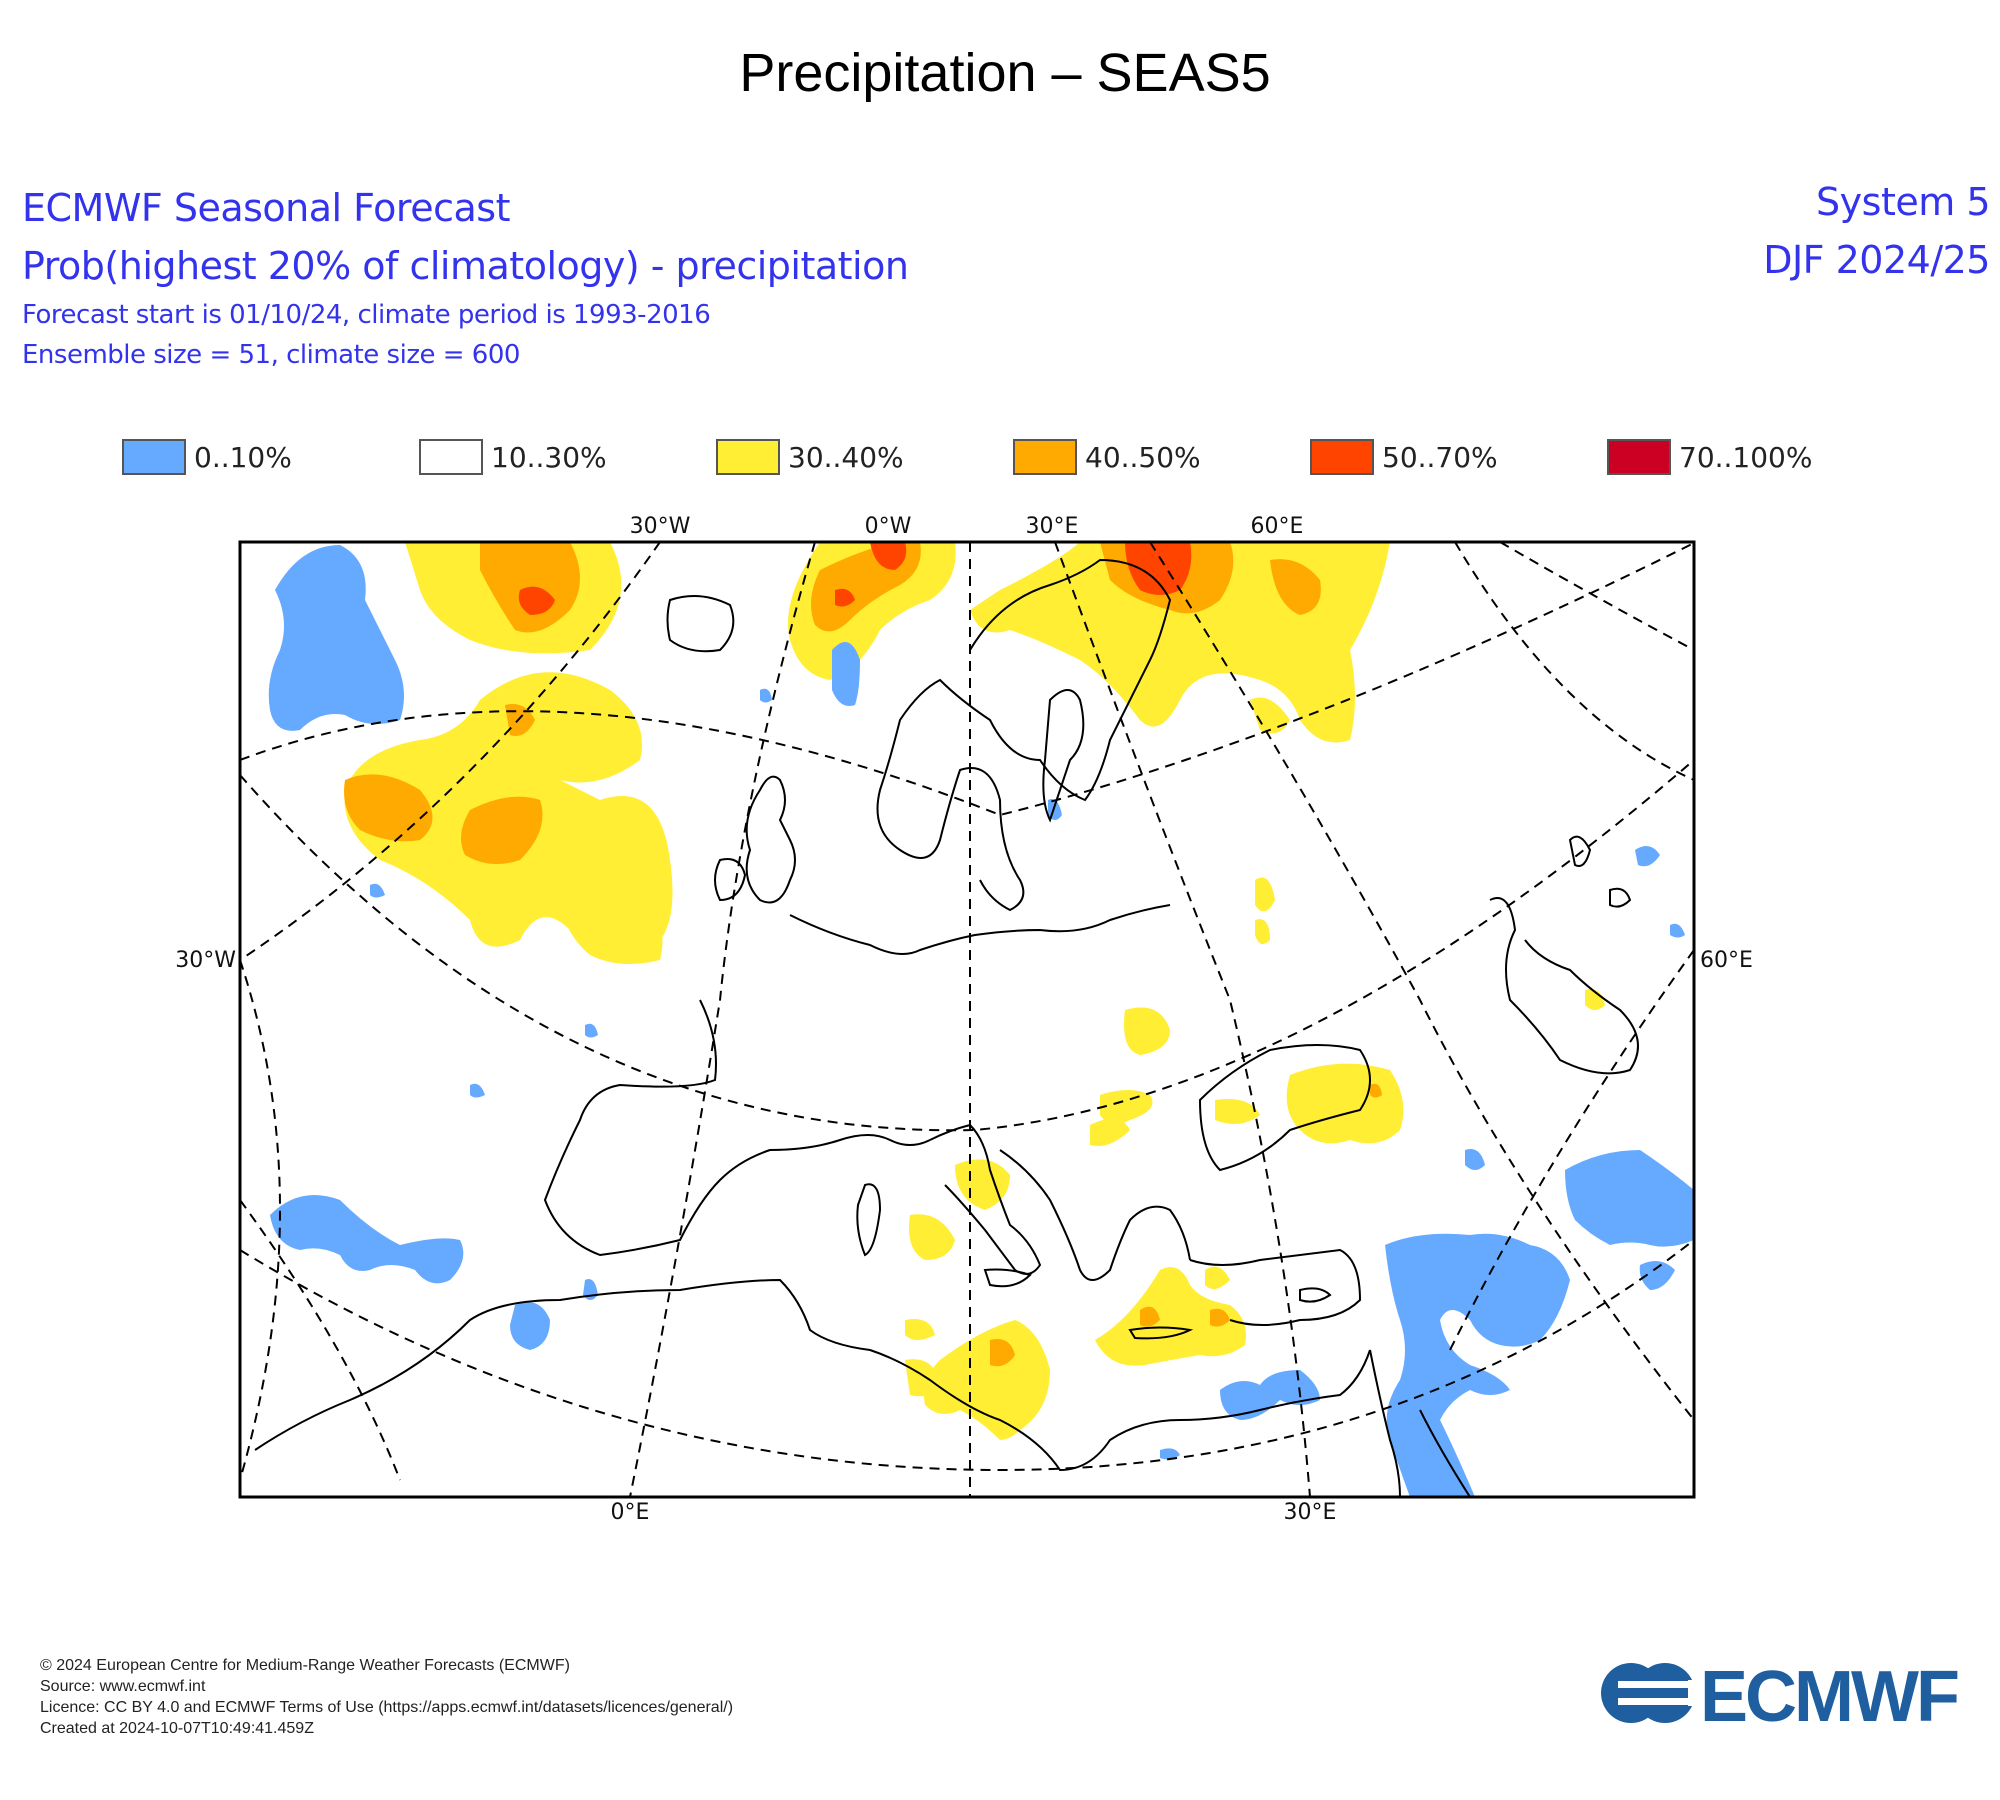 The image size is (2000, 1800). What do you see at coordinates (1580, 851) in the screenshot?
I see `coast-novaya` at bounding box center [1580, 851].